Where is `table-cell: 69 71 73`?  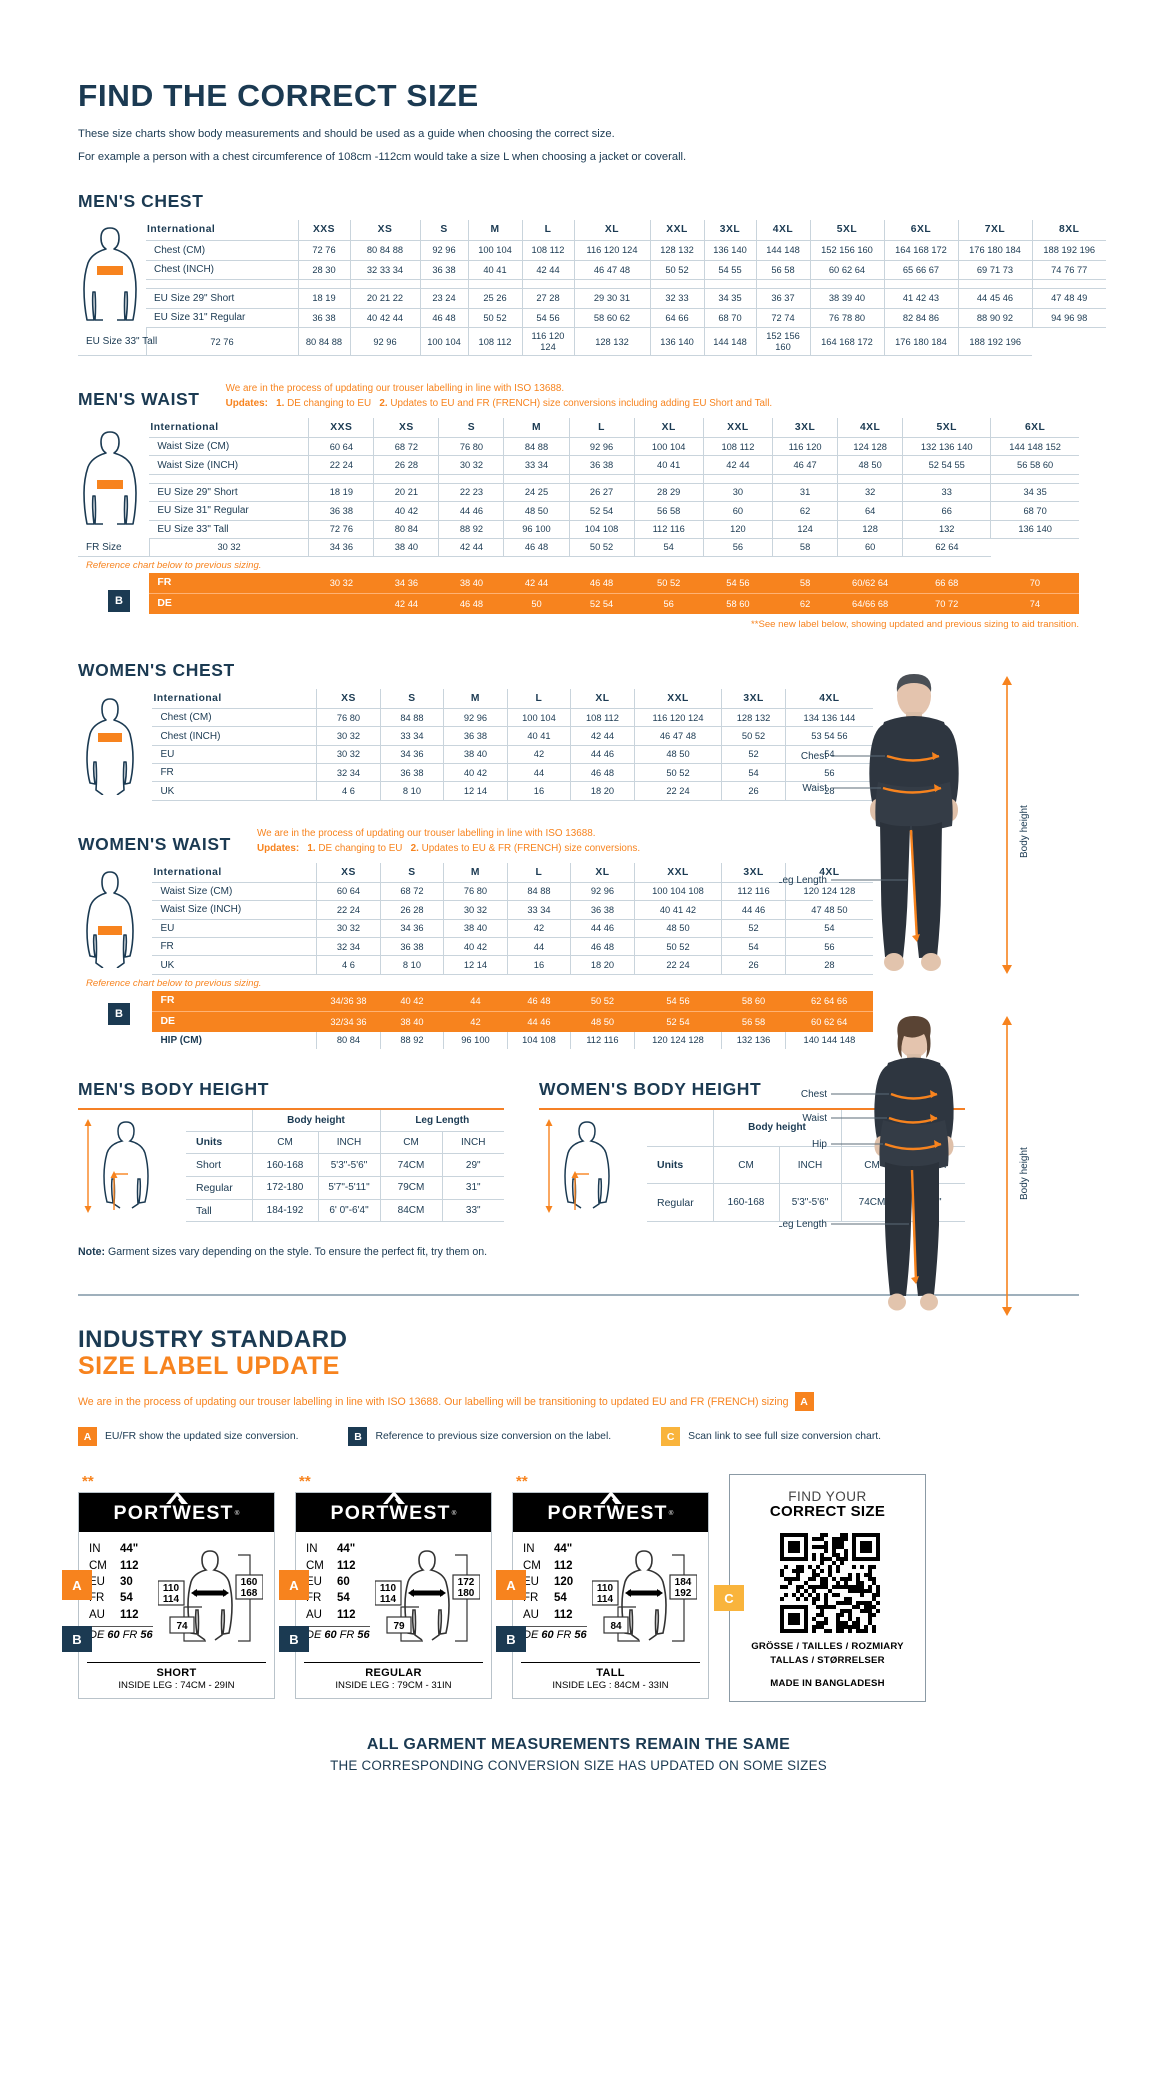
table-cell: 69 71 73 is located at coordinates (994, 270).